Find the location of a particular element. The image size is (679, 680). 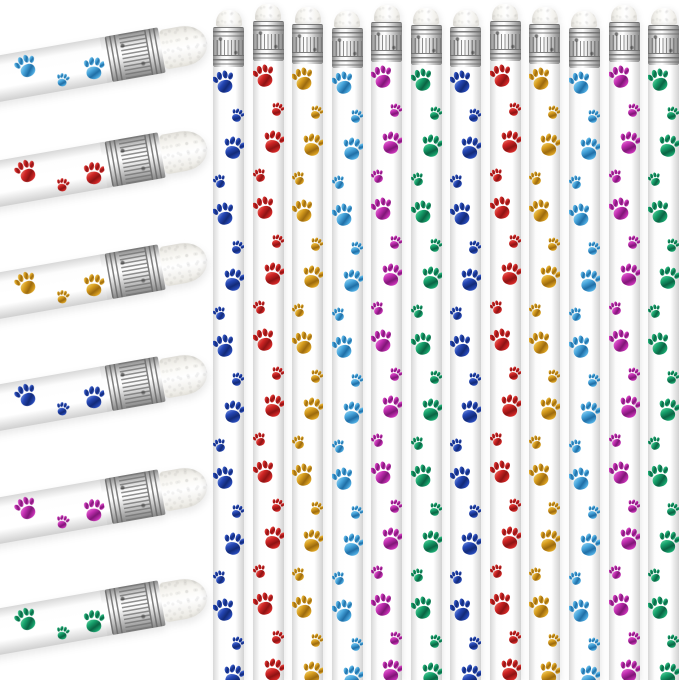

pencil-vertical-navy is located at coordinates (228, 345).